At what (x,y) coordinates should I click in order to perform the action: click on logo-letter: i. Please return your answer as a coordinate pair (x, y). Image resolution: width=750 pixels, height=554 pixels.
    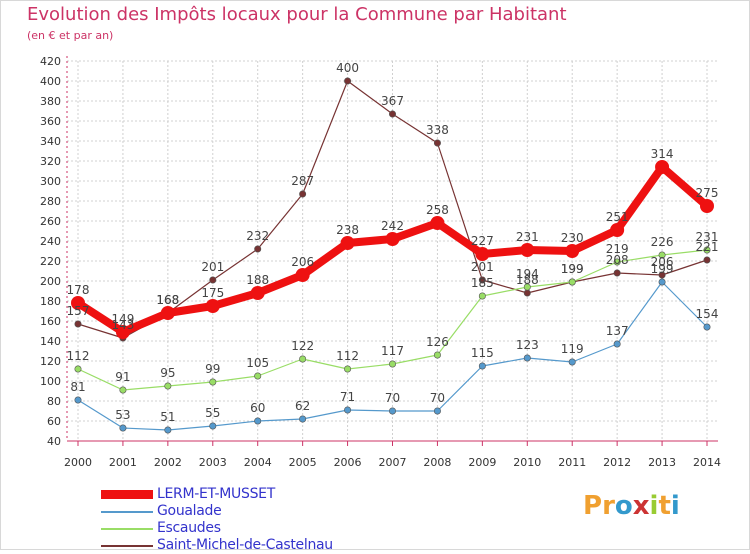
    Looking at the image, I should click on (654, 506).